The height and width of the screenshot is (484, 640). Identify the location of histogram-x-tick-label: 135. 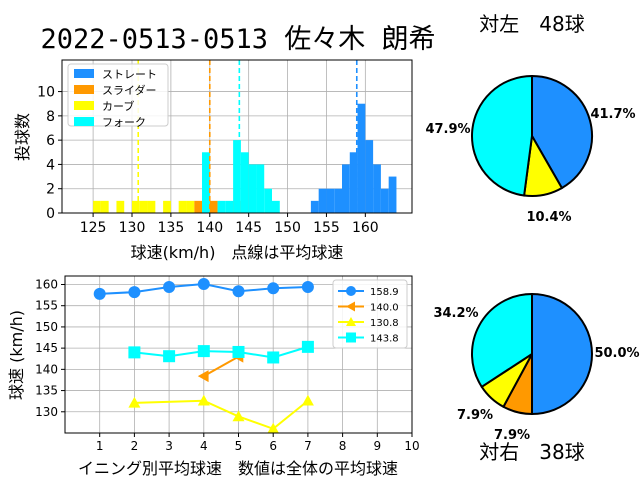
(171, 228).